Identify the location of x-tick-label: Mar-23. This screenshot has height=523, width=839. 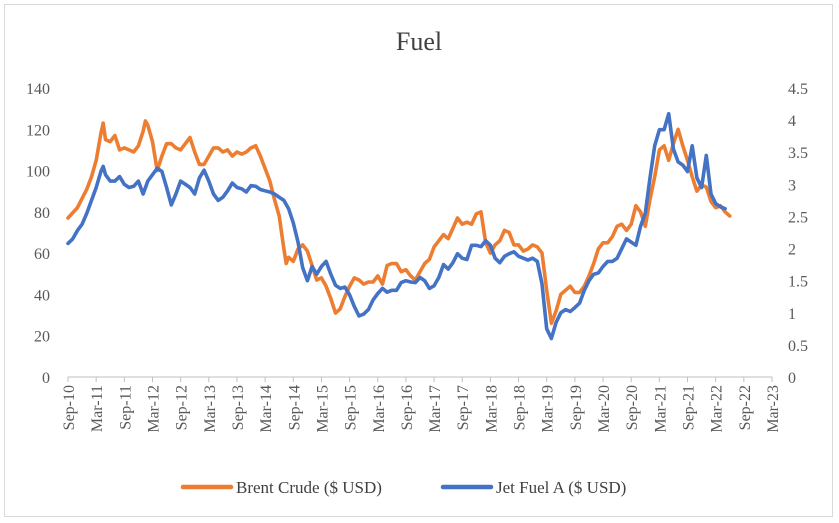
(773, 409).